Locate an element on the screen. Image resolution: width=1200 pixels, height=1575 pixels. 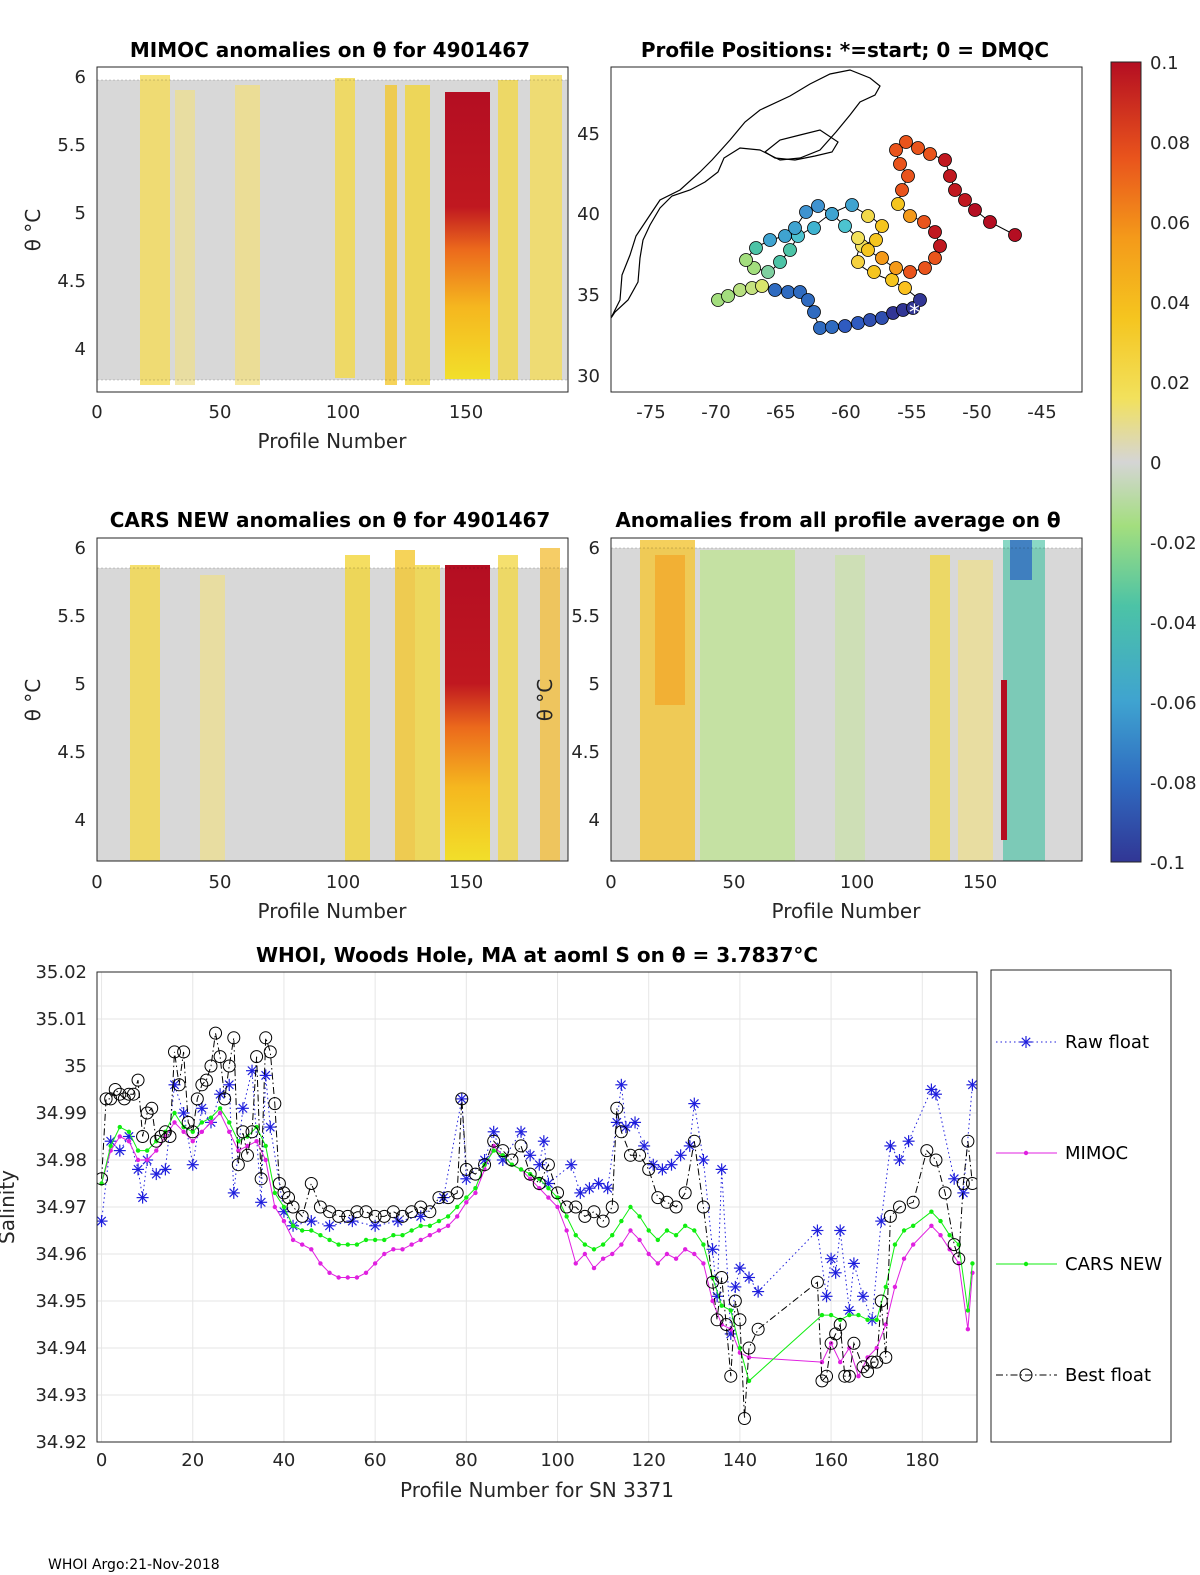
salinity-legend: Raw float MIMOC CARS NEW Best float is located at coordinates (1081, 1206).